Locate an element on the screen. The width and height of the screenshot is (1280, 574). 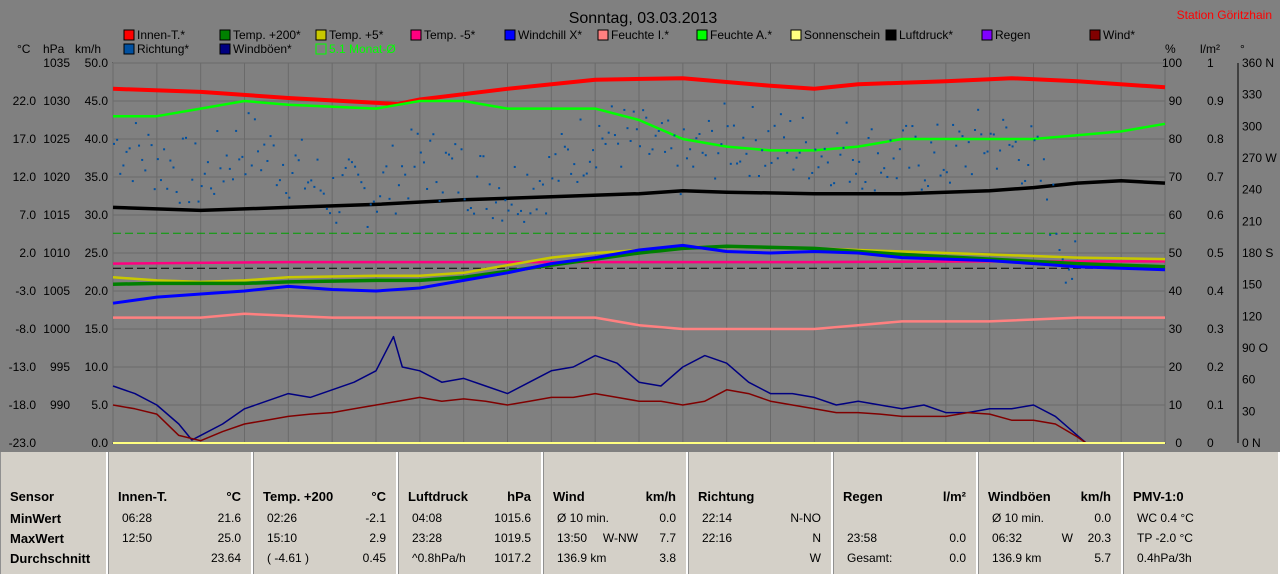
panel-unit: l/m² is located at coordinates (954, 496).